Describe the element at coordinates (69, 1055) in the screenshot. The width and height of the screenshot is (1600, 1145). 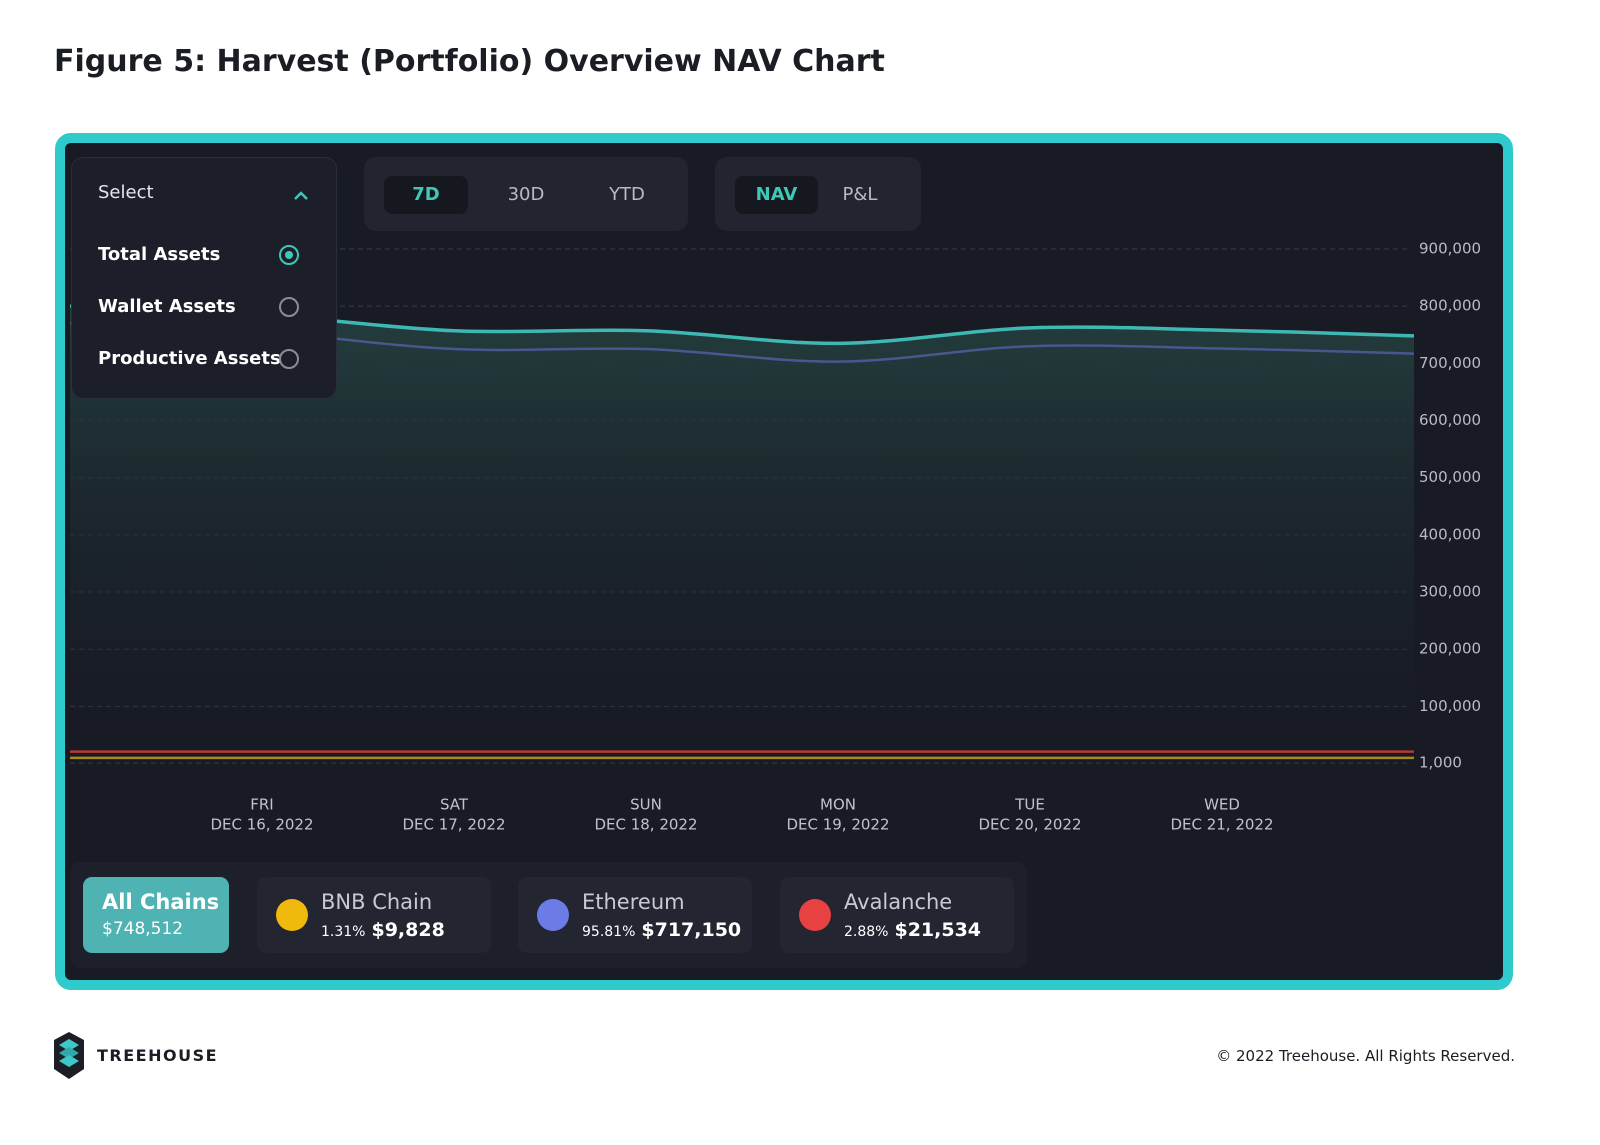
I see `treehouse-logo` at that location.